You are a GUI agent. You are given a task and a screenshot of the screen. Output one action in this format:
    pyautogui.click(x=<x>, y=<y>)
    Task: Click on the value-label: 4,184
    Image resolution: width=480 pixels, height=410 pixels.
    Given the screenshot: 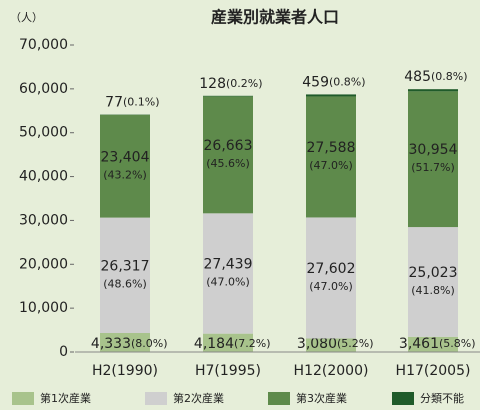 What is the action you would take?
    pyautogui.click(x=214, y=344)
    